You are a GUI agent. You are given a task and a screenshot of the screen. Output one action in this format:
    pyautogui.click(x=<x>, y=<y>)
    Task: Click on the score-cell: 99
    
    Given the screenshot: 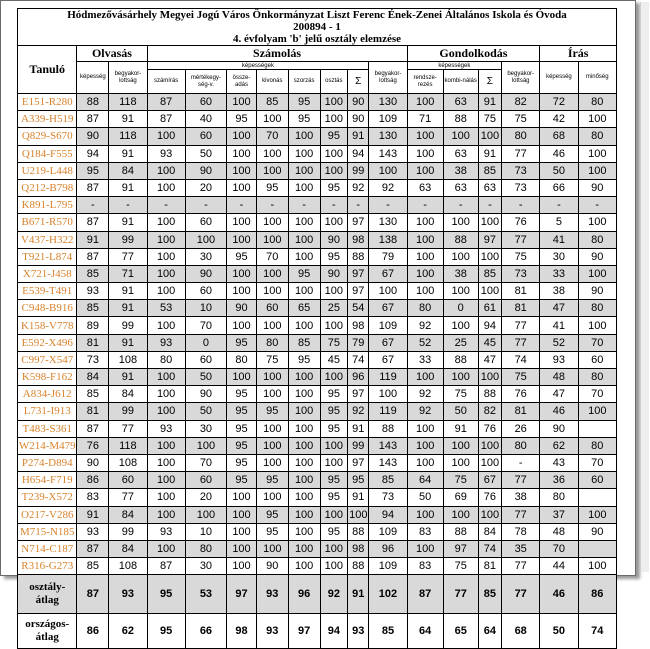 What is the action you would take?
    pyautogui.click(x=128, y=411)
    